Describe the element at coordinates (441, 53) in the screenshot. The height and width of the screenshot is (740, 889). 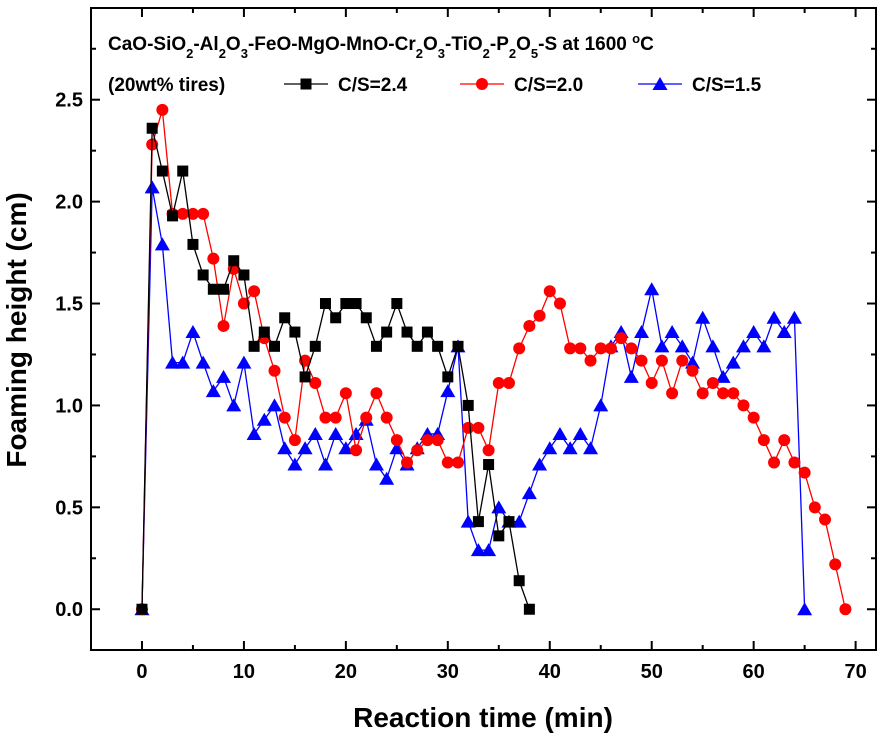
I see `title-fragment: 3` at that location.